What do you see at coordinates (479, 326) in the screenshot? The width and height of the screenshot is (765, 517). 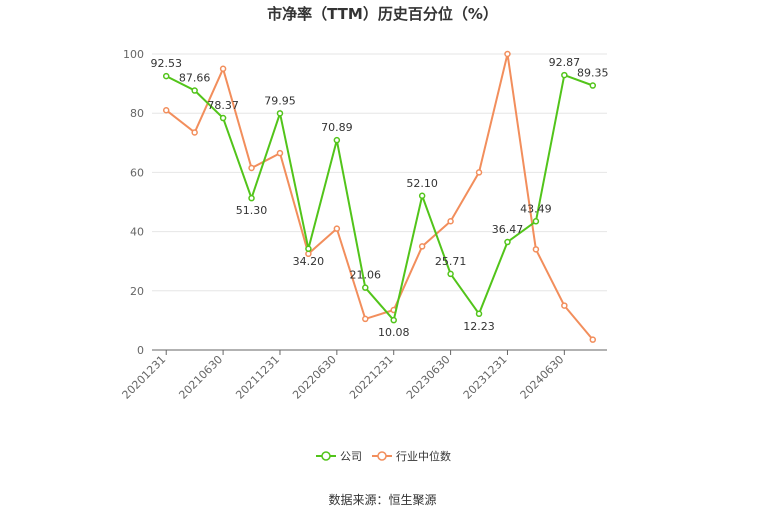 I see `data-label: 12.23` at bounding box center [479, 326].